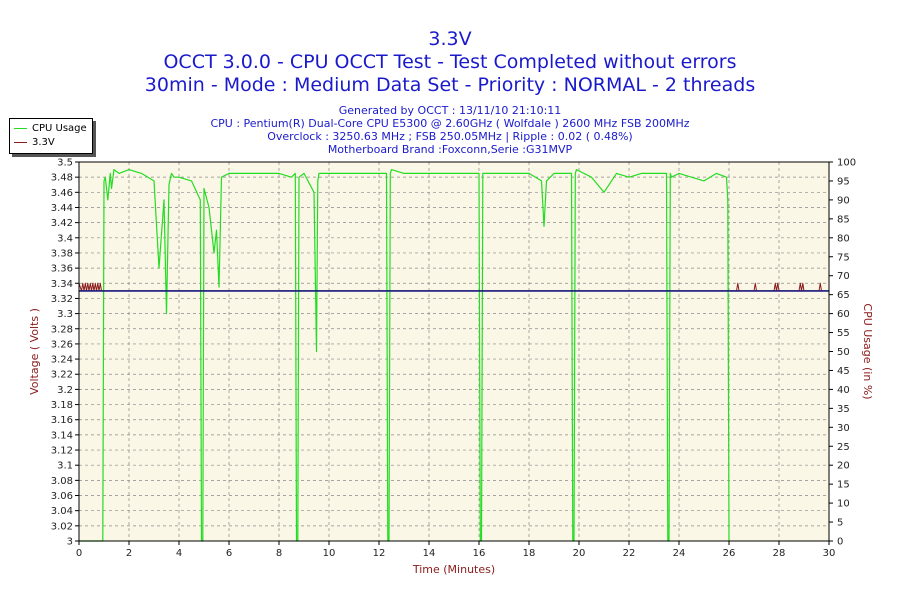 Image resolution: width=900 pixels, height=600 pixels. Describe the element at coordinates (450, 149) in the screenshot. I see `info-motherboard: Motherboard Brand :Foxconn,Serie :G31MVP` at that location.